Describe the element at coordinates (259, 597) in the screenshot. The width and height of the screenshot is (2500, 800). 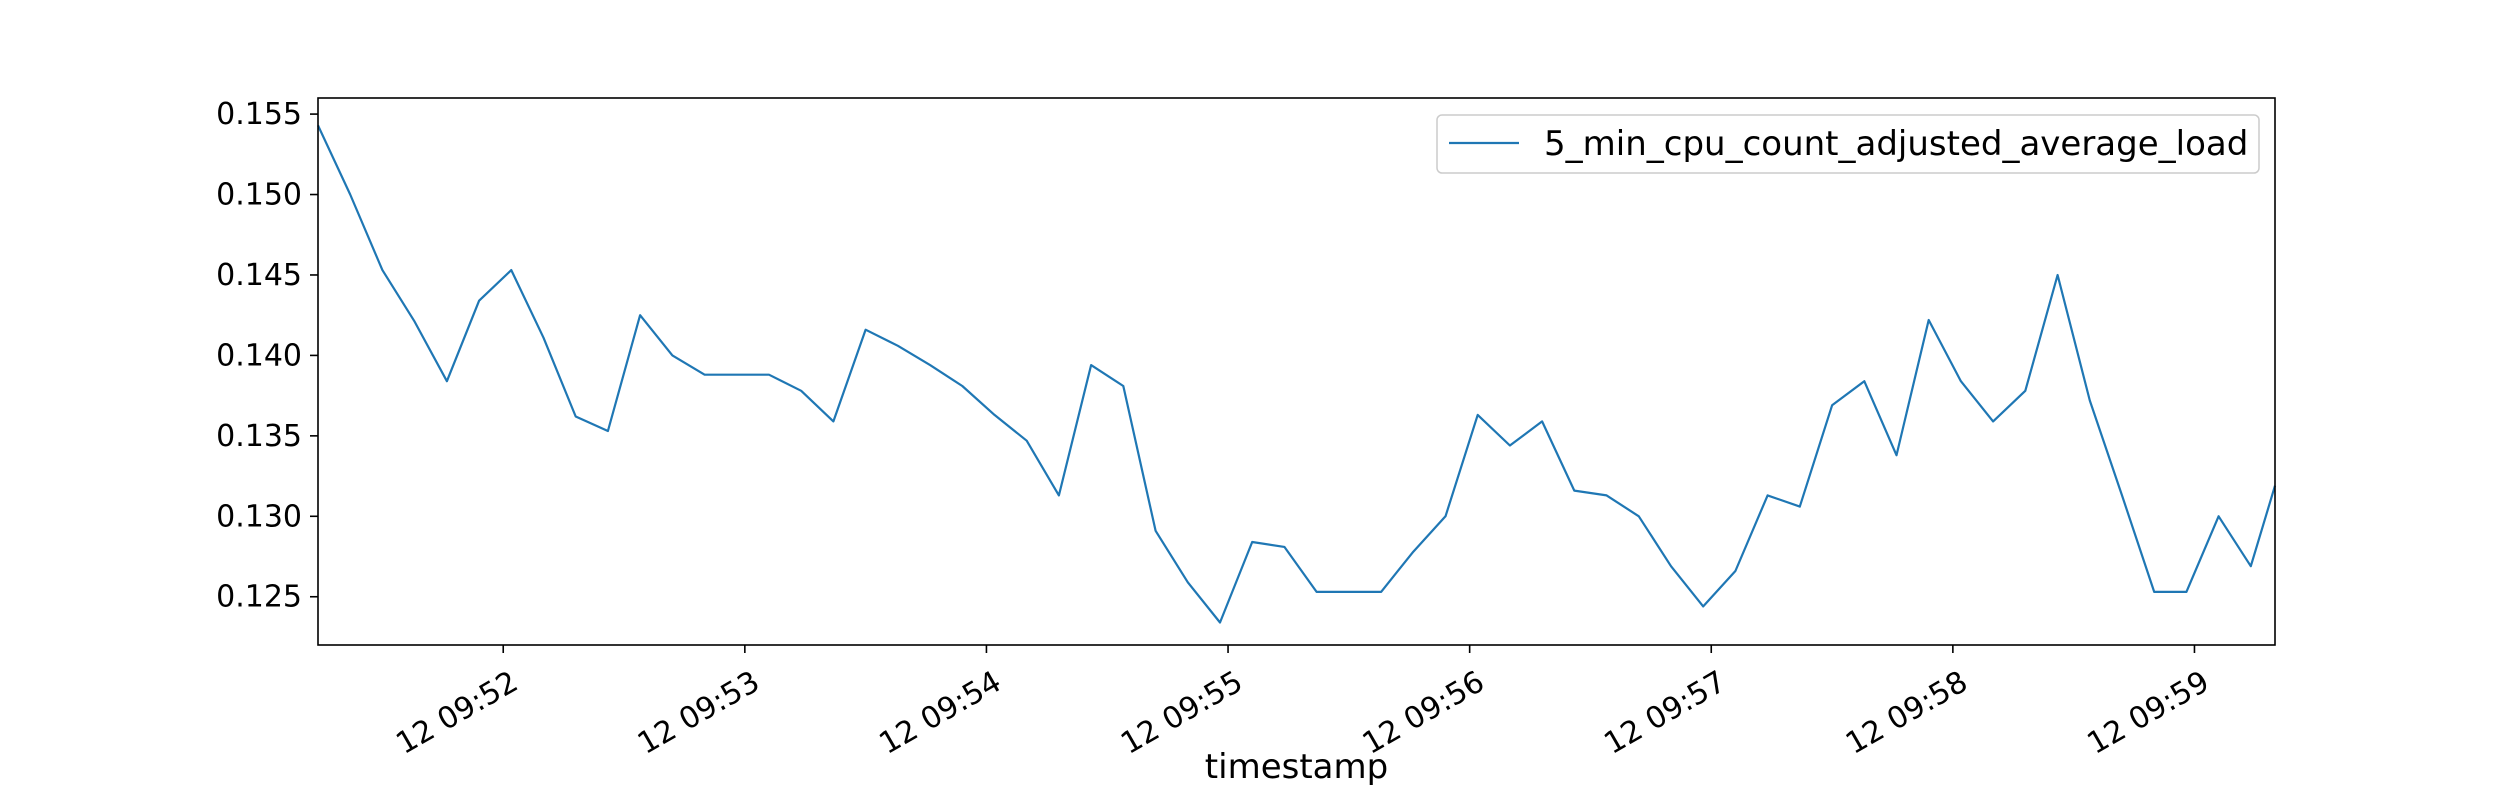
I see `y-tick-label: 0.125` at that location.